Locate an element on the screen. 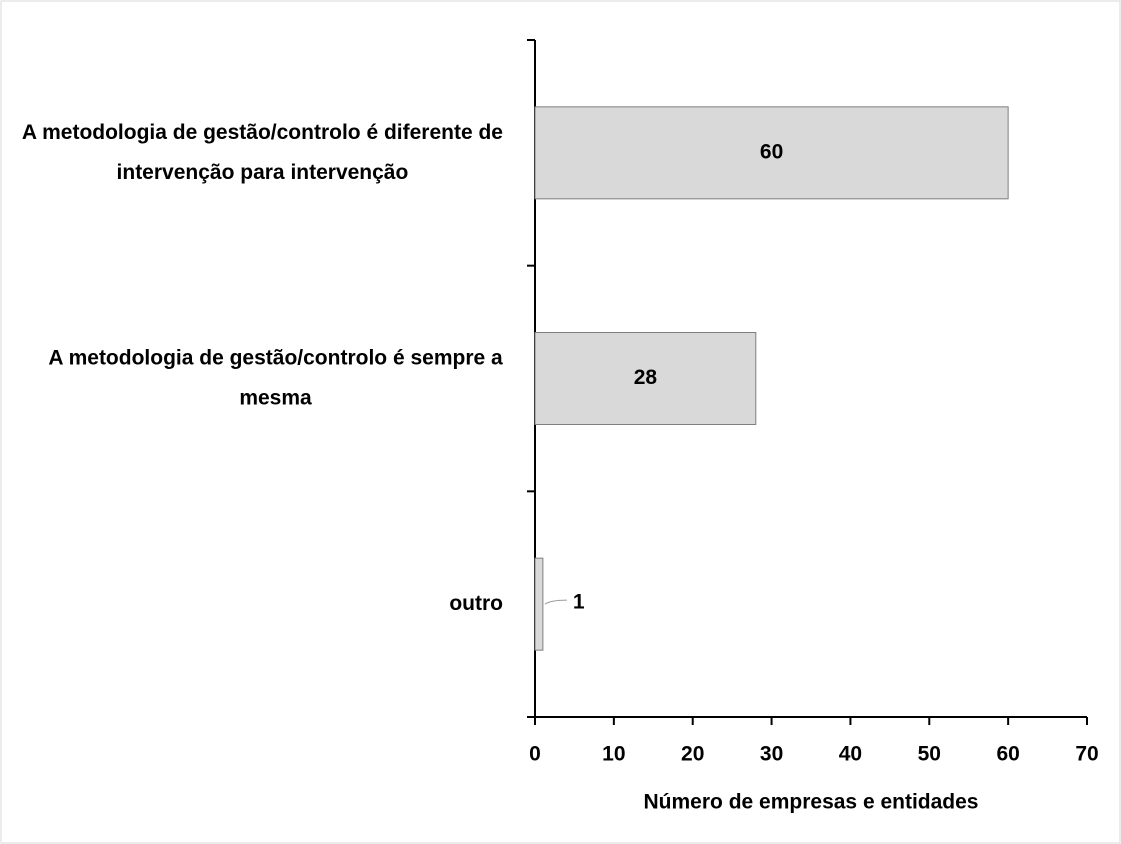 The width and height of the screenshot is (1121, 844). x-tick-label: 0 is located at coordinates (535, 754).